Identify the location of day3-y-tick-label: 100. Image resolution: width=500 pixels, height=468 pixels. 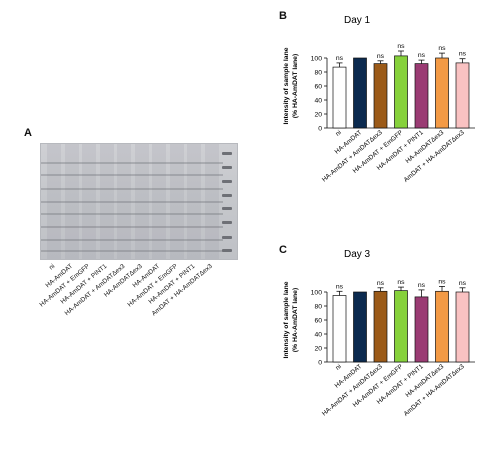
(317, 292).